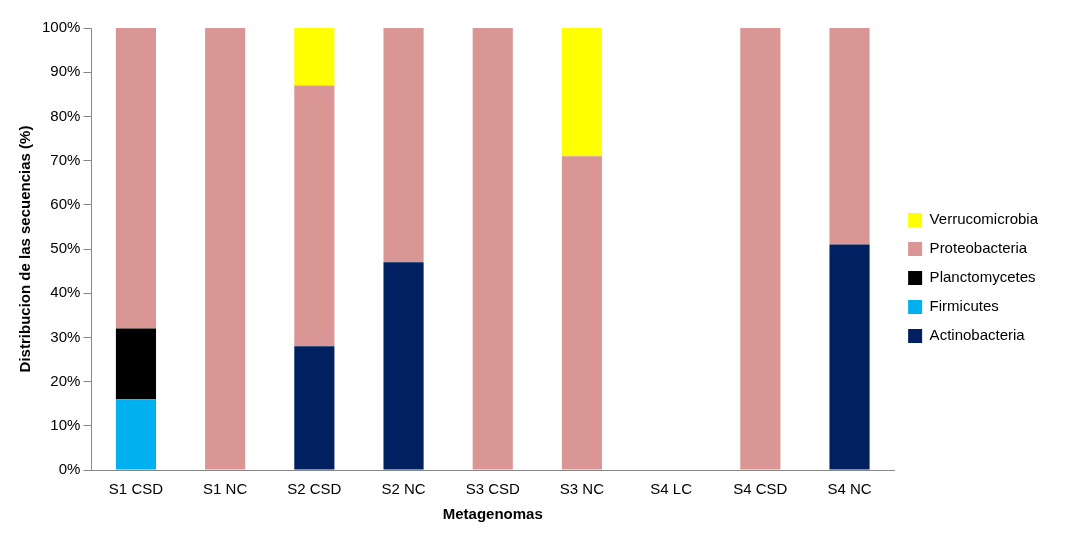 This screenshot has height=545, width=1084. I want to click on legend-label: Actinobacteria, so click(977, 335).